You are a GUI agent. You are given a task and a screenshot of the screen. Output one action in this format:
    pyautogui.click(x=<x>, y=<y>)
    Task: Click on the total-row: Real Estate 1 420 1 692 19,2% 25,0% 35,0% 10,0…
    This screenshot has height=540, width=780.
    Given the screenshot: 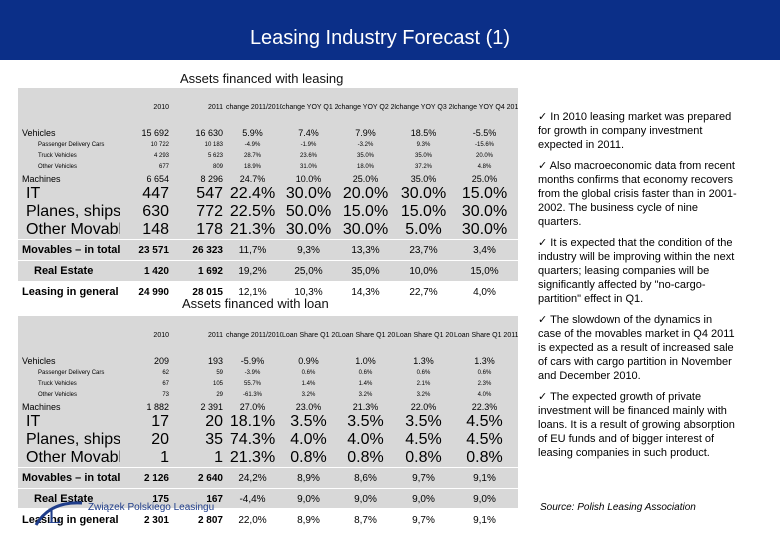 What is the action you would take?
    pyautogui.click(x=268, y=271)
    